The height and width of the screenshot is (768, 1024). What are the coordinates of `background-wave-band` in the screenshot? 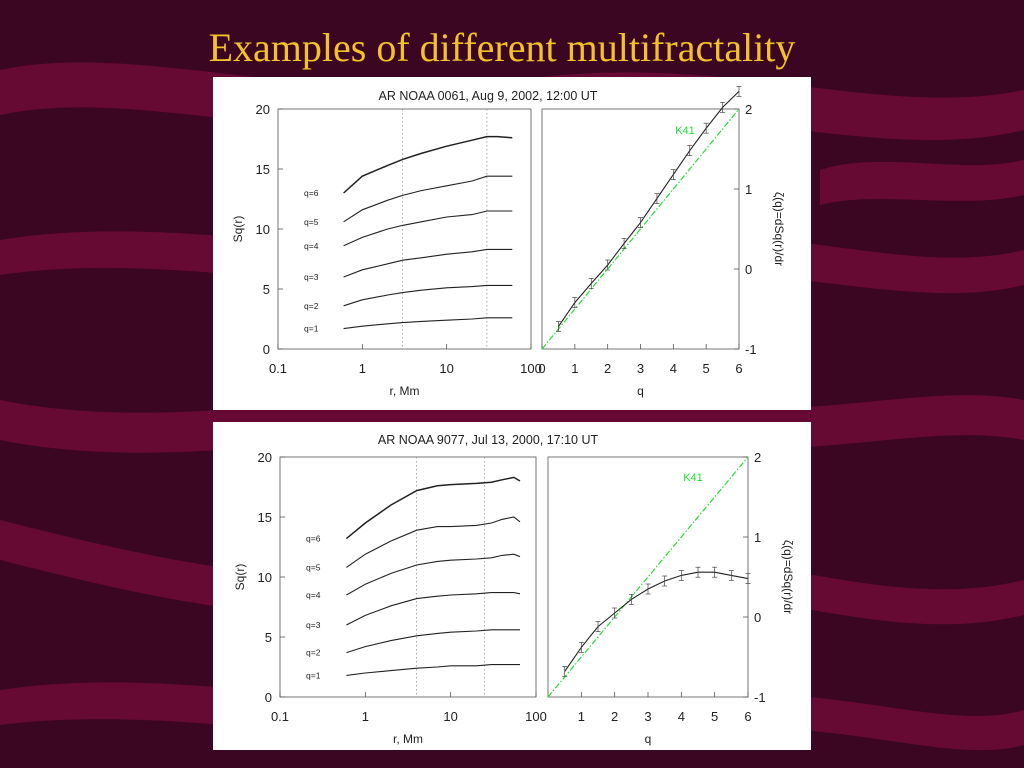 It's located at (922, 182).